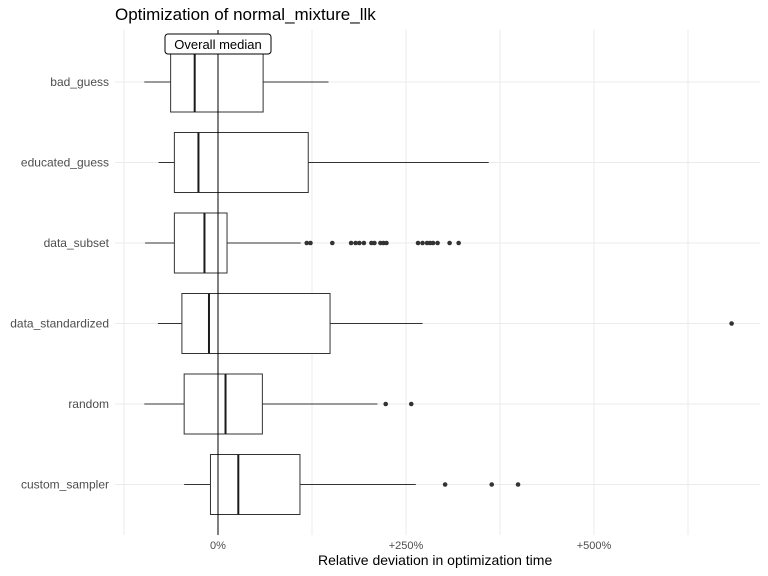 The image size is (768, 576). Describe the element at coordinates (77, 243) in the screenshot. I see `category-label-data-subset: data_subset` at that location.